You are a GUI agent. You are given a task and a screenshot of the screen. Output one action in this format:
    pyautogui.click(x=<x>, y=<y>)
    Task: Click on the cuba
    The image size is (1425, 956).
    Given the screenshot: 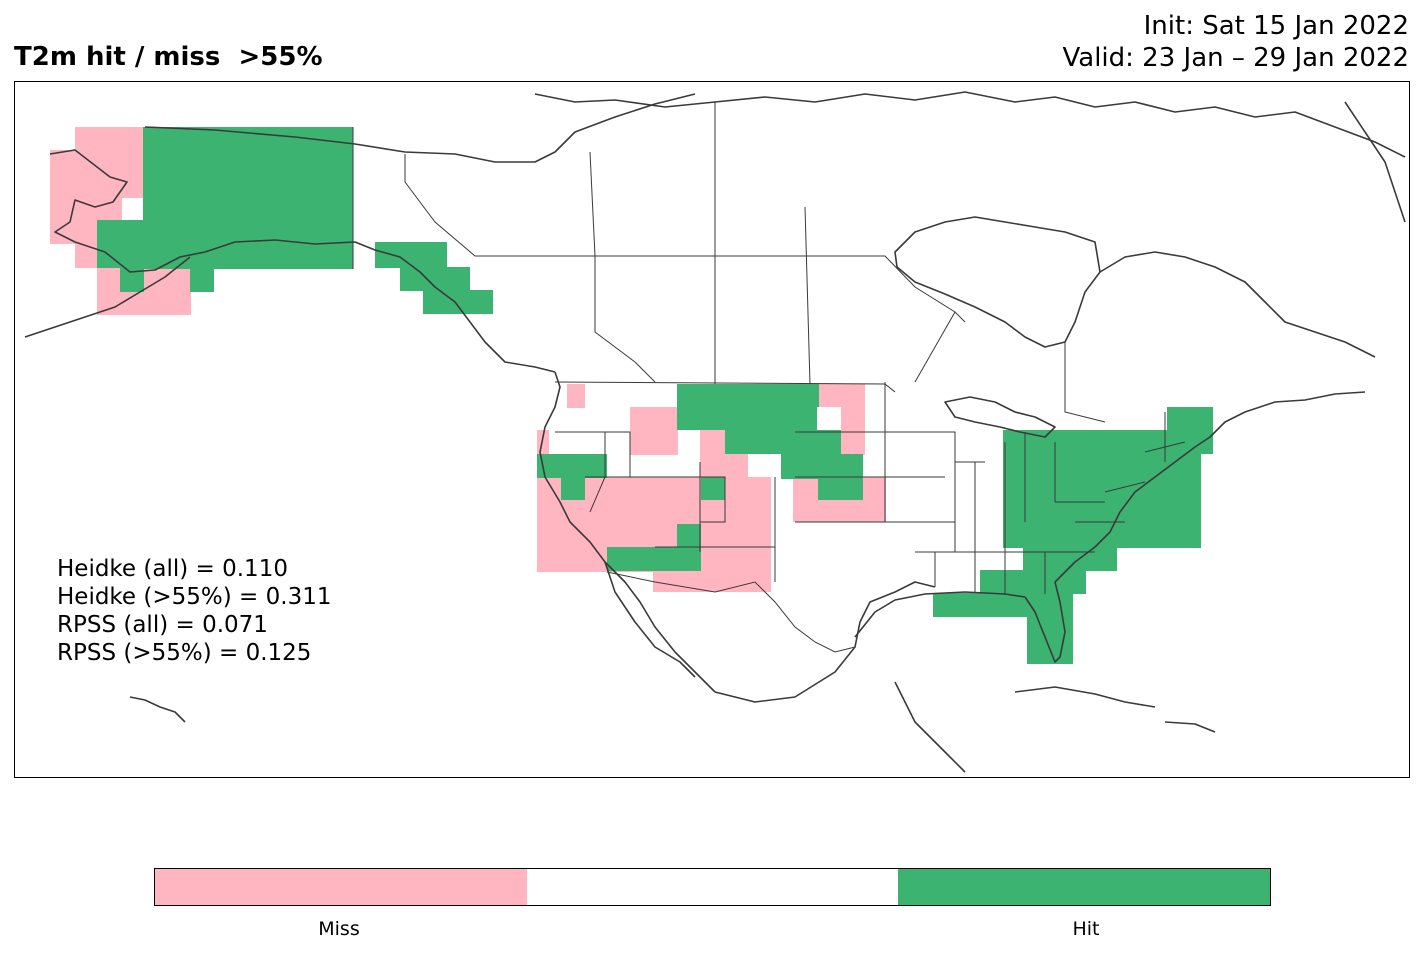 What is the action you would take?
    pyautogui.click(x=1085, y=697)
    